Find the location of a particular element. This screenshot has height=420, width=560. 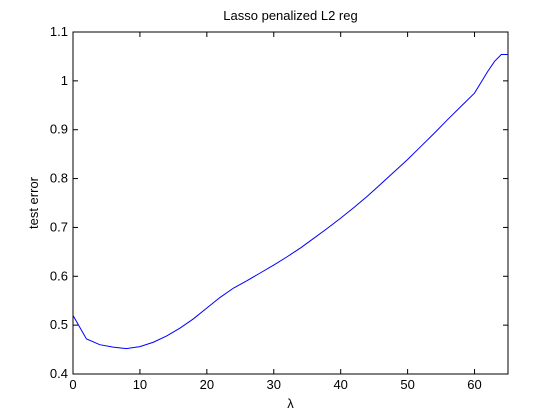

y-tick-label: 1.1 is located at coordinates (59, 31).